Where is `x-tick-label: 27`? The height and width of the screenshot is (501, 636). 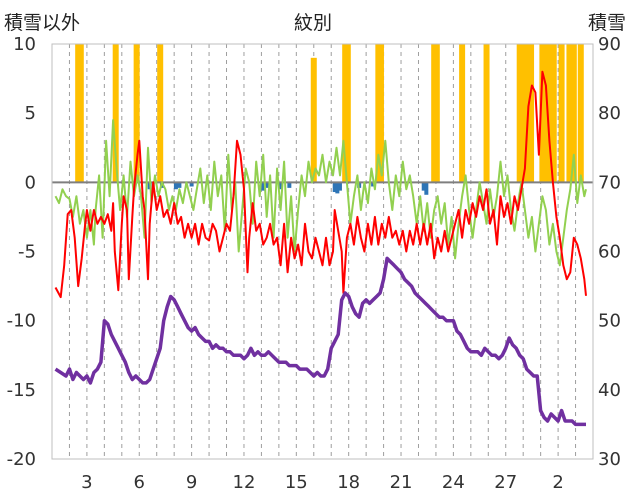
x-tick-label: 27 is located at coordinates (505, 482).